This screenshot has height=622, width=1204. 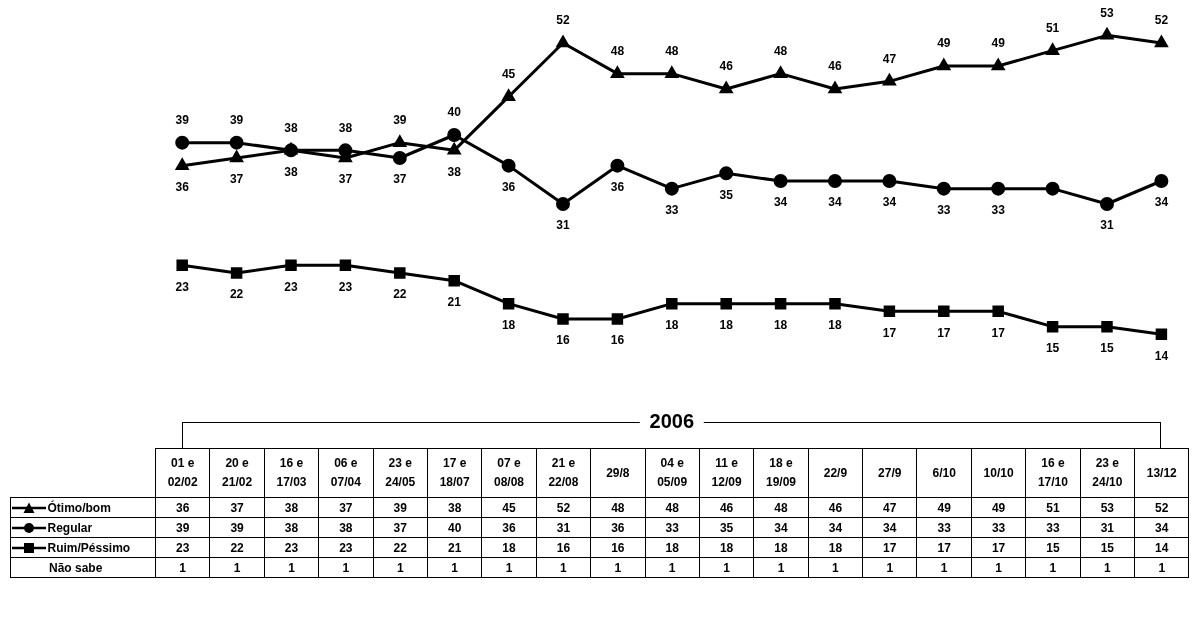 What do you see at coordinates (998, 473) in the screenshot?
I see `category-label: 10/10` at bounding box center [998, 473].